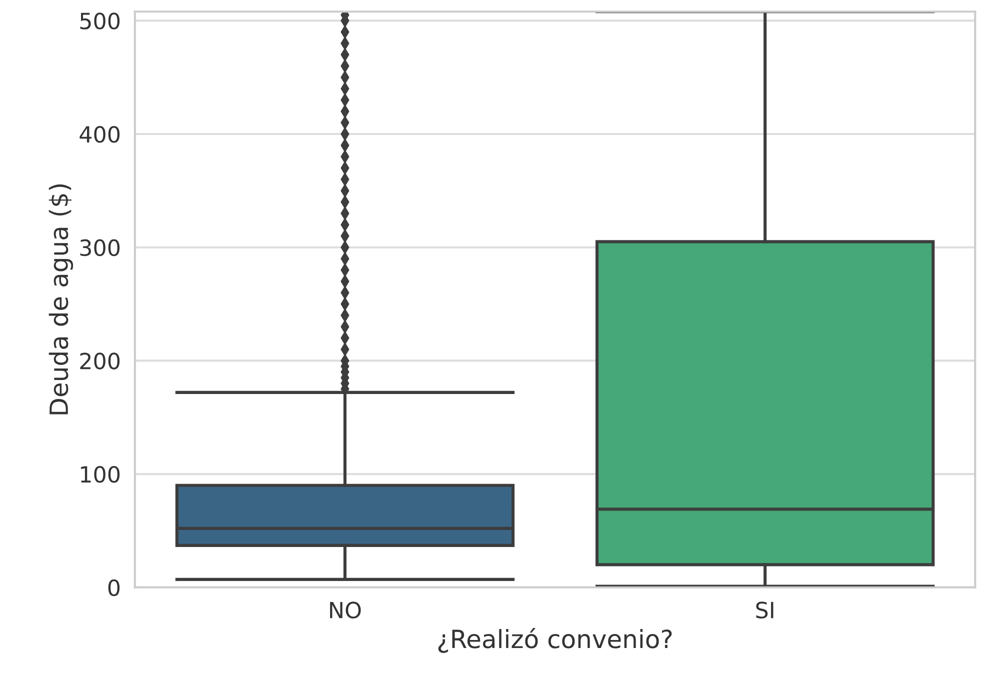  I want to click on x-axis-title: ¿Realizó convenio?, so click(555, 640).